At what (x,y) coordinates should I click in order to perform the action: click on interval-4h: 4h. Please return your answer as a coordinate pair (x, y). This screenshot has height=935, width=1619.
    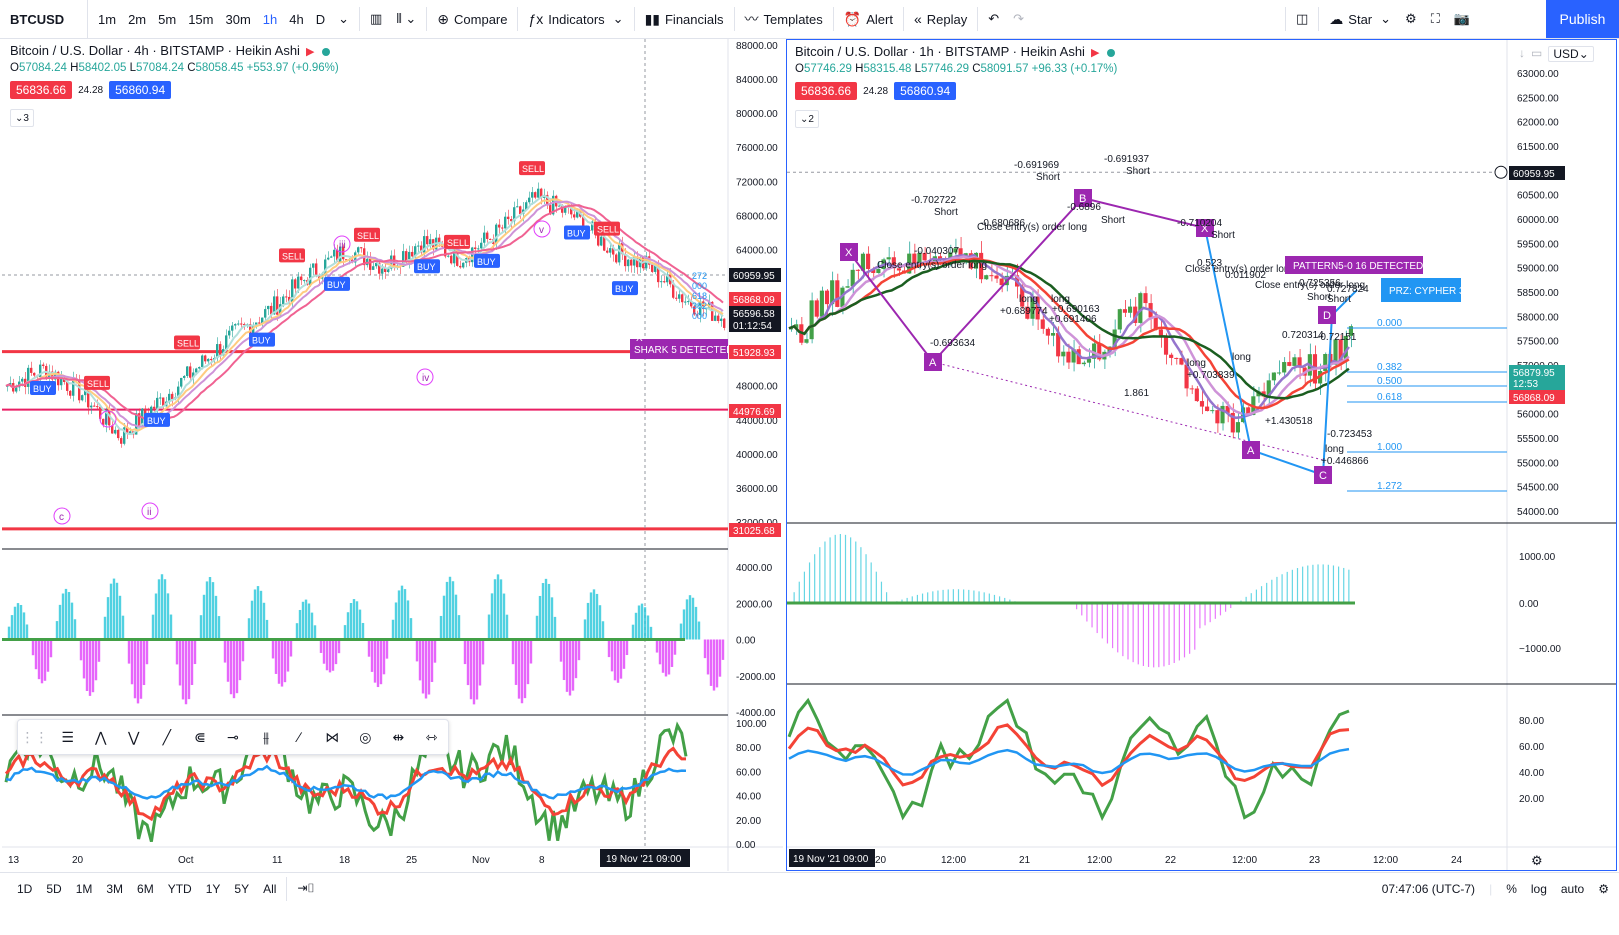
    Looking at the image, I should click on (296, 19).